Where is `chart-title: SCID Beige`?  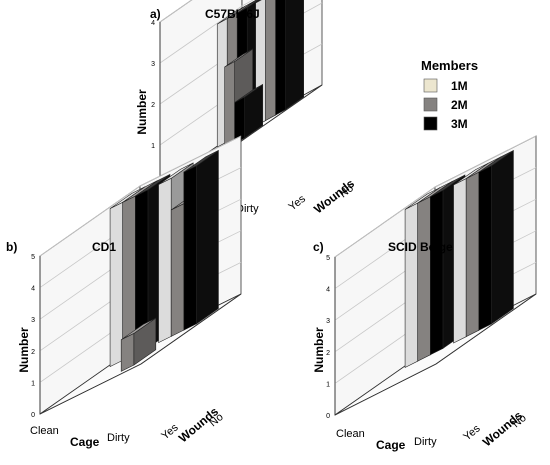
chart-title: SCID Beige is located at coordinates (420, 247).